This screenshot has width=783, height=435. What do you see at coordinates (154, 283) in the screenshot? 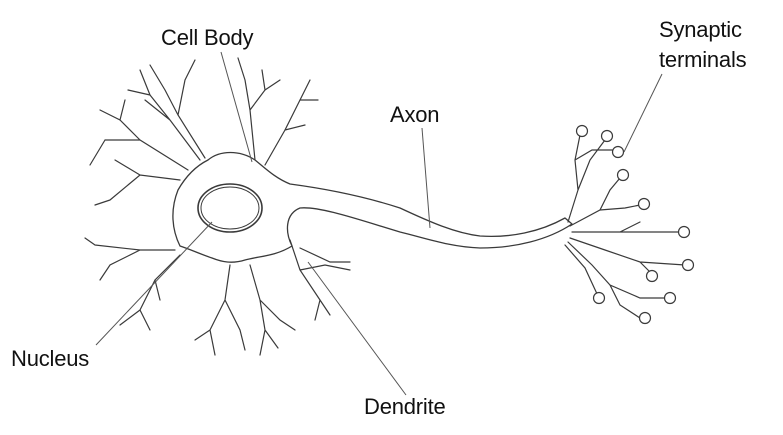
I see `nucleus-leader` at bounding box center [154, 283].